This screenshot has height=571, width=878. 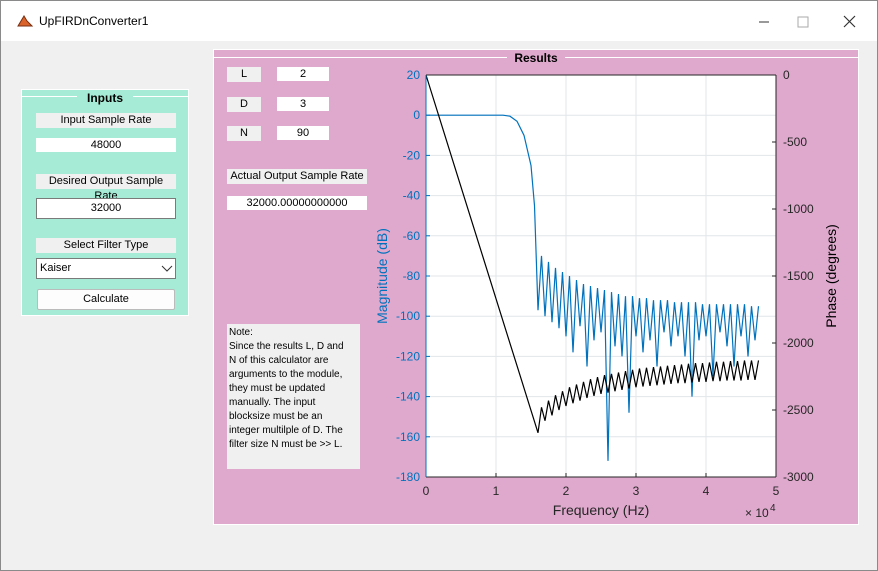 What do you see at coordinates (795, 142) in the screenshot?
I see `y2-tick-label: -500` at bounding box center [795, 142].